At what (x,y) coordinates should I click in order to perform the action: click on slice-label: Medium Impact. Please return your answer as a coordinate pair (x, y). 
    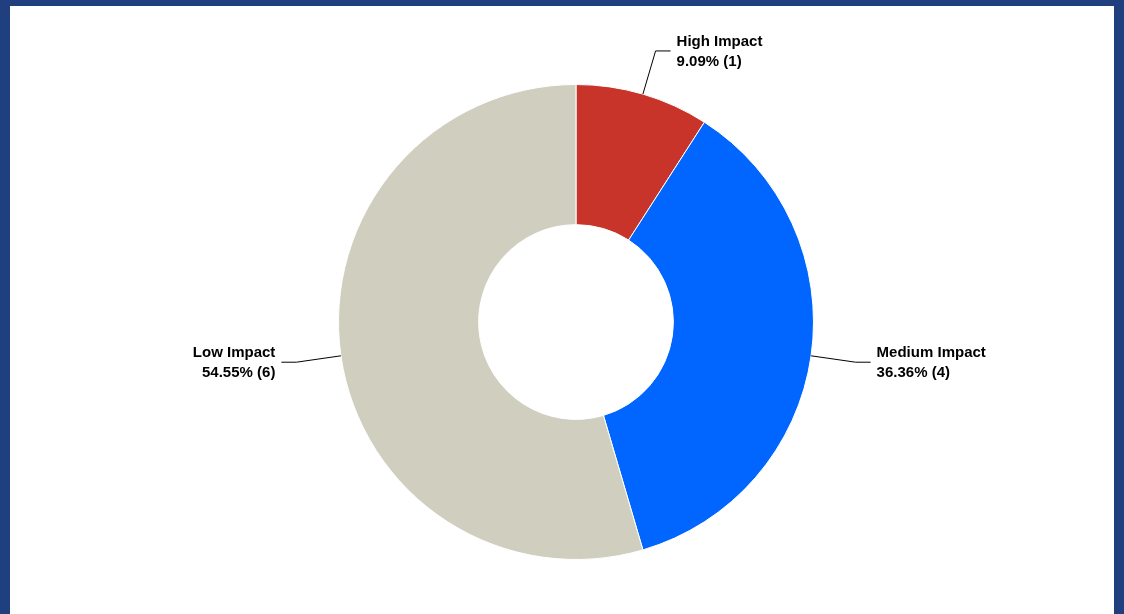
    Looking at the image, I should click on (931, 352).